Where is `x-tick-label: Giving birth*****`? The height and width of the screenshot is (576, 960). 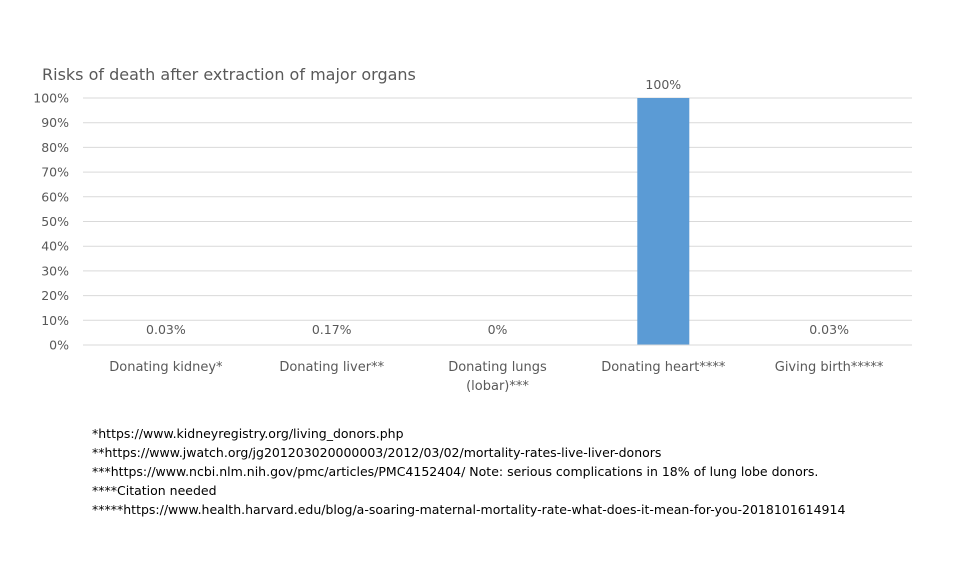 x-tick-label: Giving birth***** is located at coordinates (829, 367).